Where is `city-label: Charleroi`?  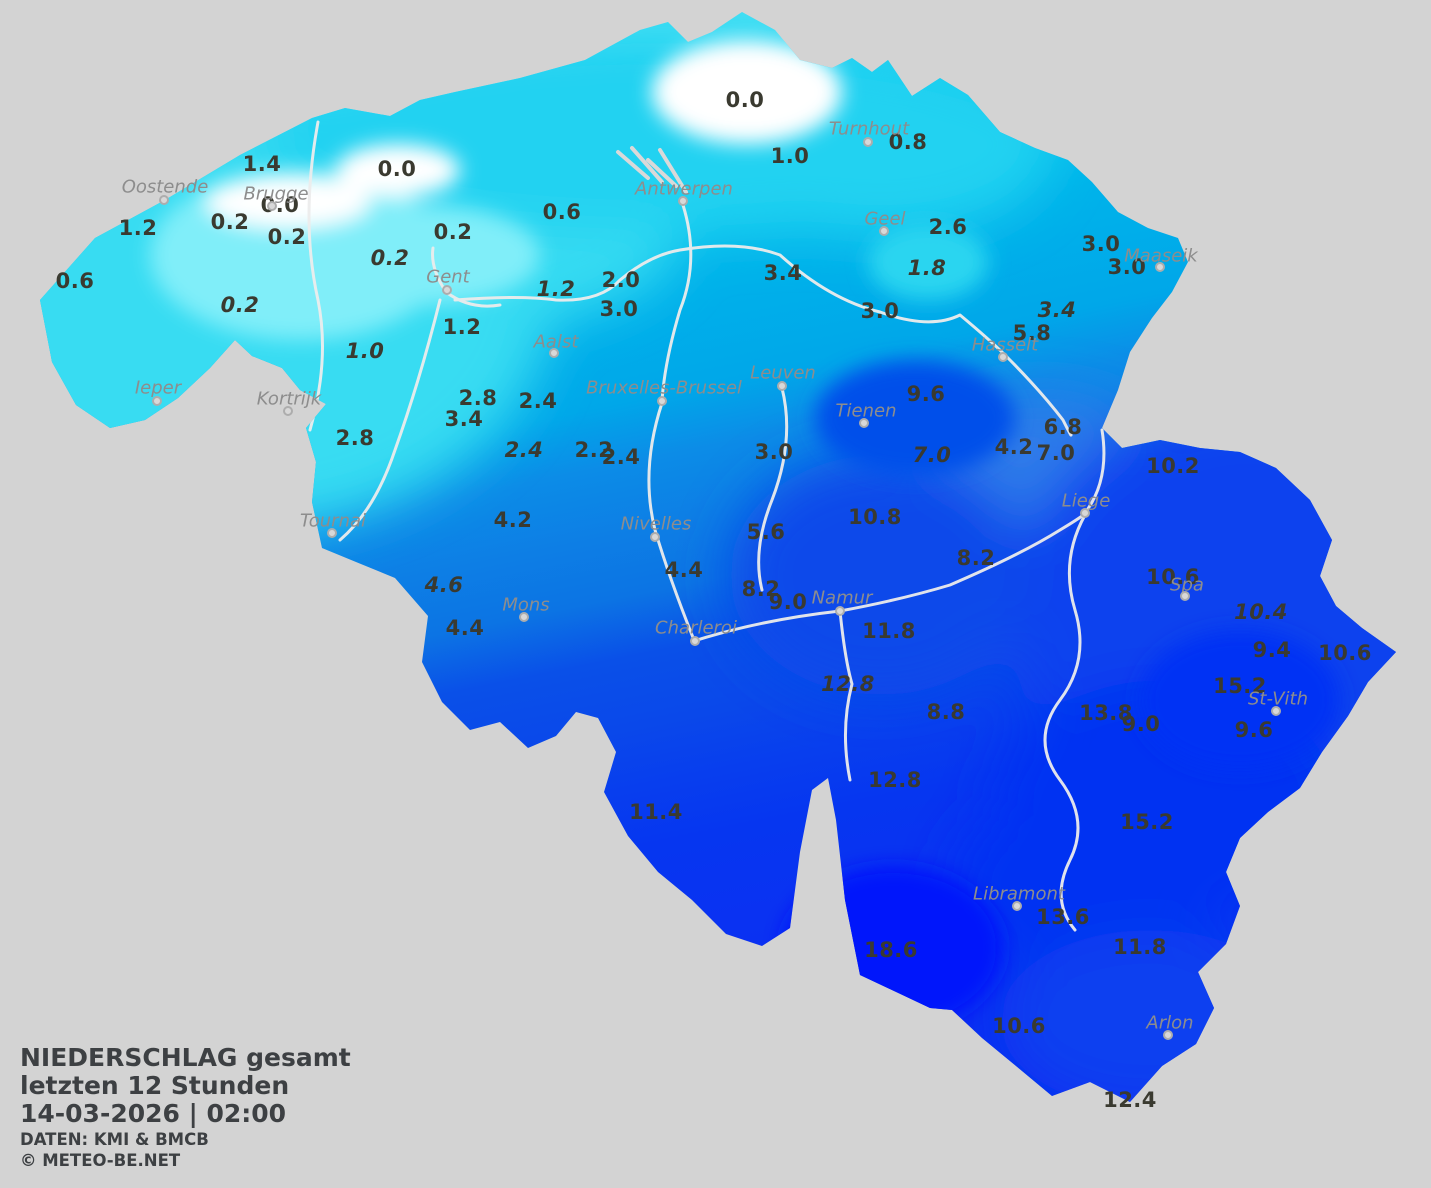 city-label: Charleroi is located at coordinates (696, 628).